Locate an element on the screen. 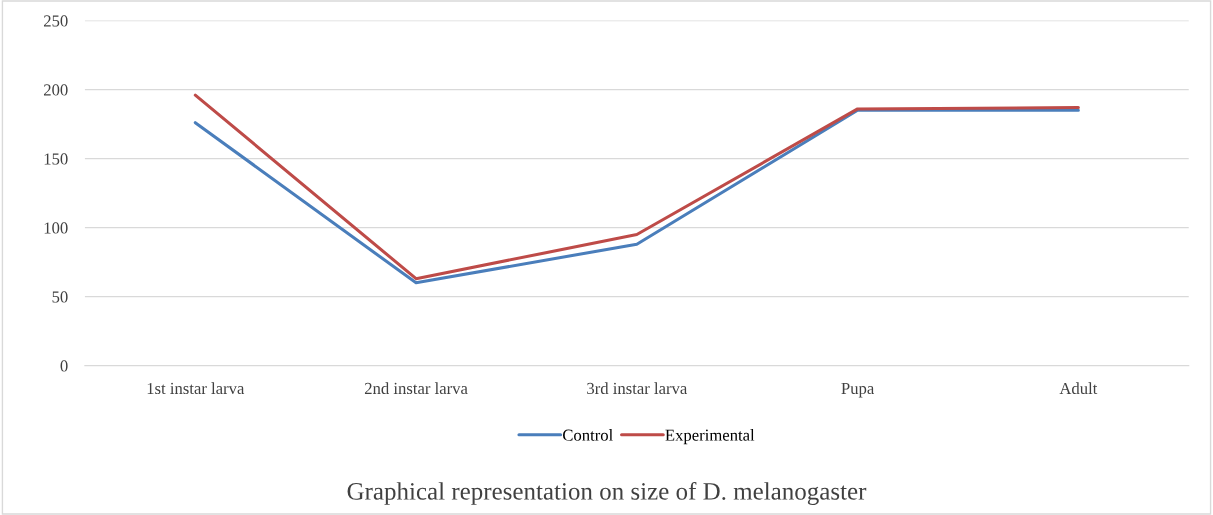 The image size is (1213, 515). text: Graphical representation on size of D. melanogaster is located at coordinates (607, 493).